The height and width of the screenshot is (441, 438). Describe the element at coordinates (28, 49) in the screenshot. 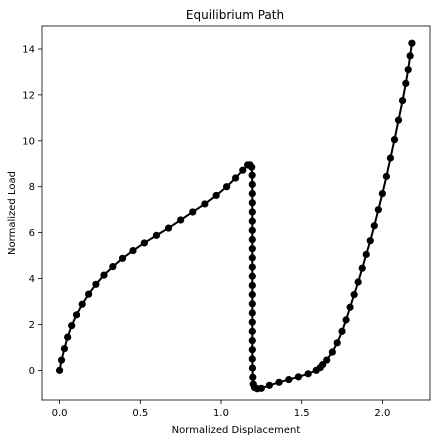

I see `y-tick-label: 14` at that location.